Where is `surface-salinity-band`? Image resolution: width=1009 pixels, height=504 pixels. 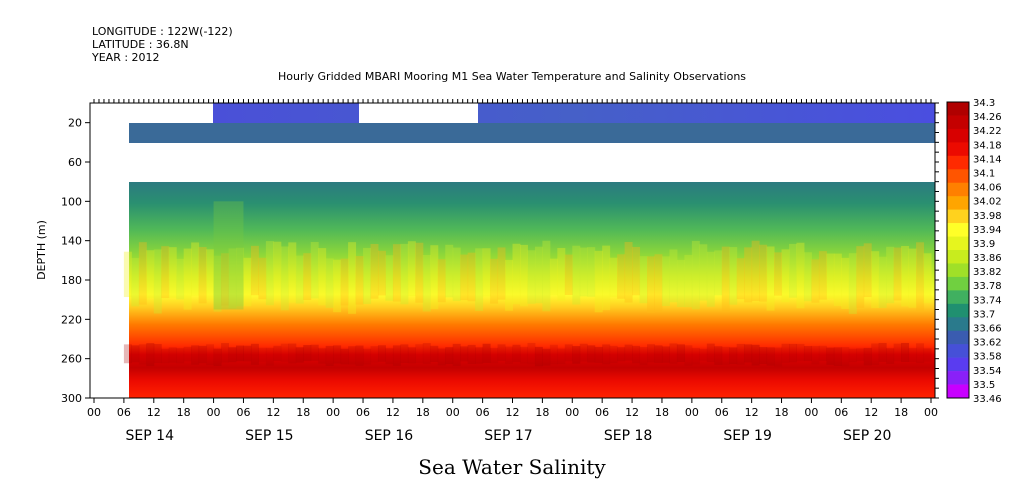 surface-salinity-band is located at coordinates (574, 113).